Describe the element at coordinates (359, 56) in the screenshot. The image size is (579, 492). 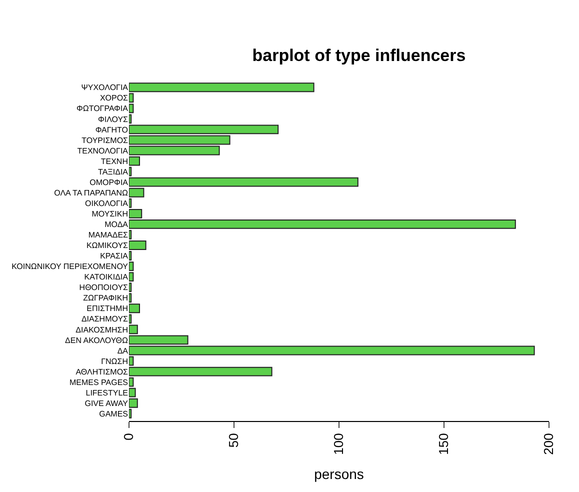
I see `chart-title: barplot of type influencers` at that location.